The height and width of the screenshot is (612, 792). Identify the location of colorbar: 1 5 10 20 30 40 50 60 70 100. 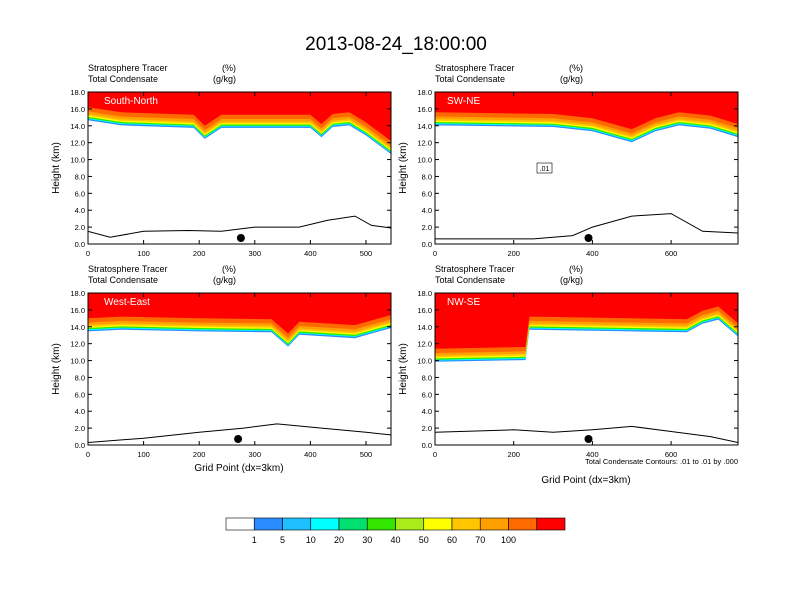
(395, 531).